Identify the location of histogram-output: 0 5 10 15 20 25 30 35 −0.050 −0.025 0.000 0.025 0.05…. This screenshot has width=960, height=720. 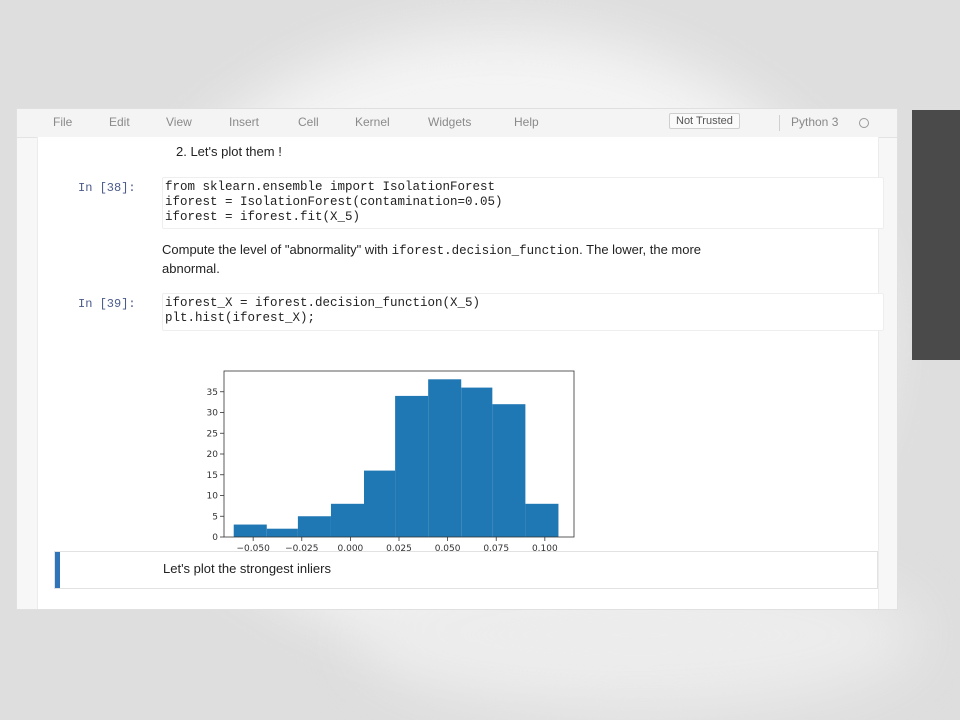
(378, 460).